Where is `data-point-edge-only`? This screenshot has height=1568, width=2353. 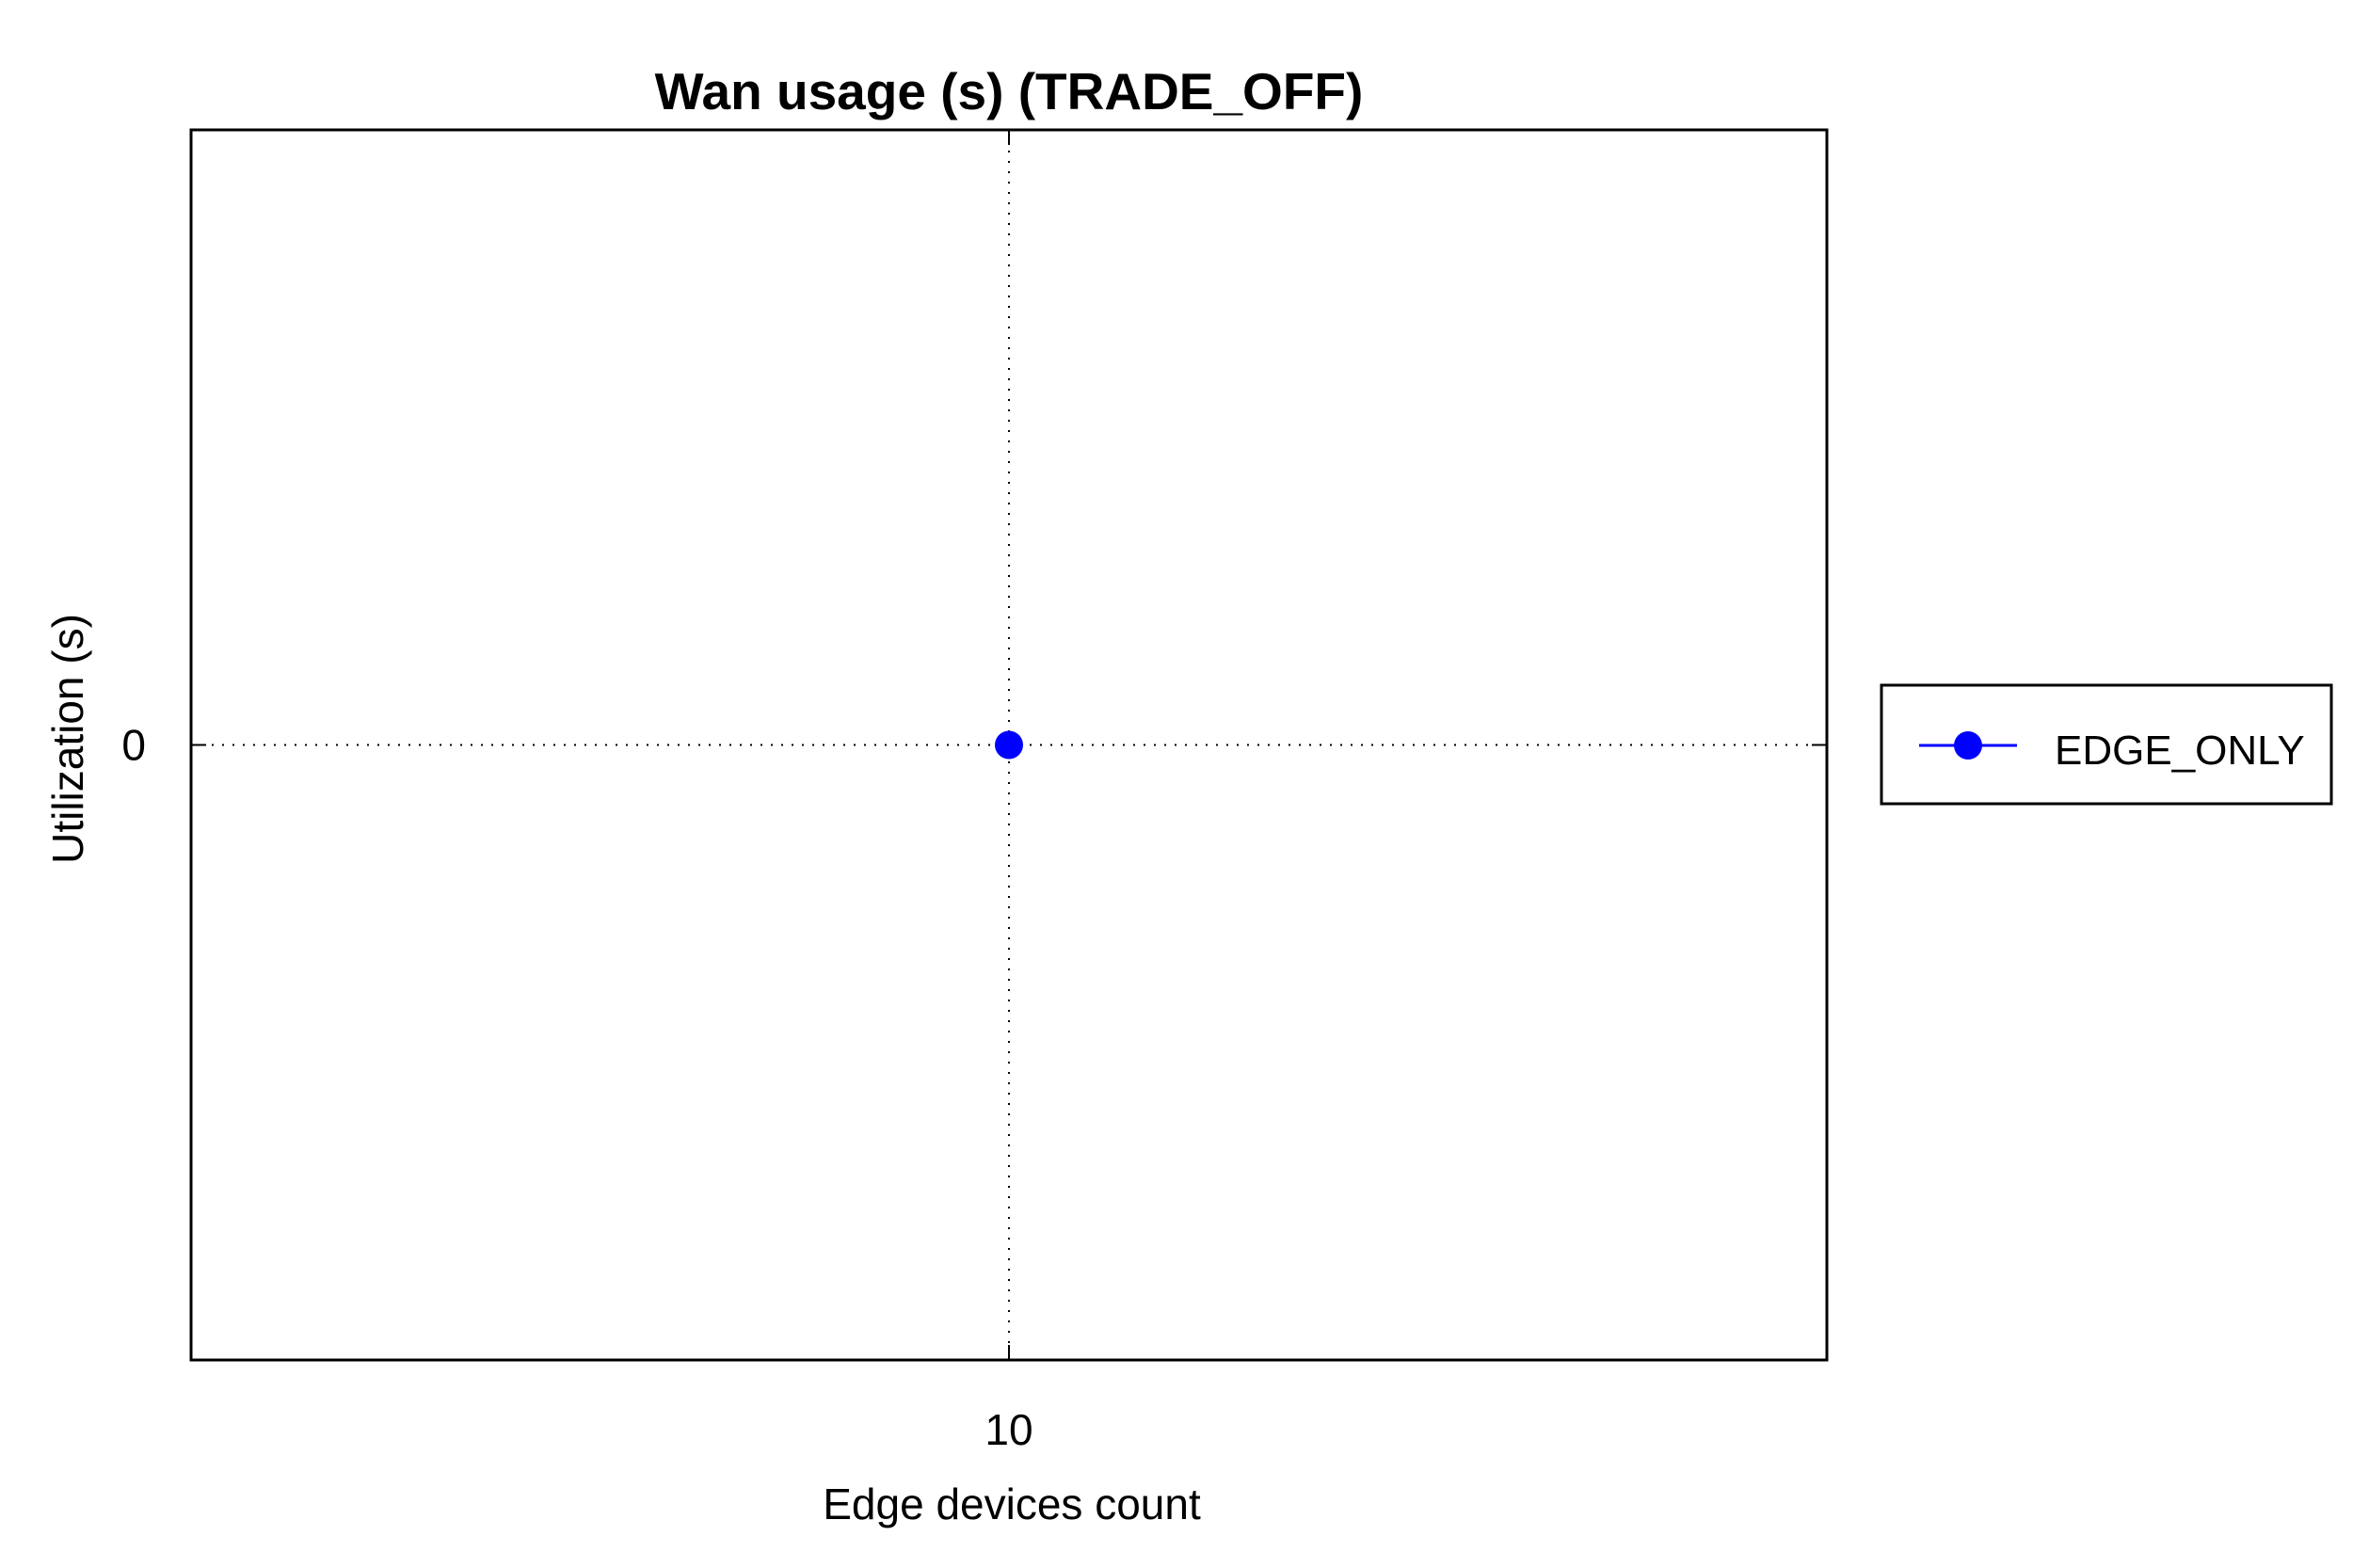
data-point-edge-only is located at coordinates (1009, 745).